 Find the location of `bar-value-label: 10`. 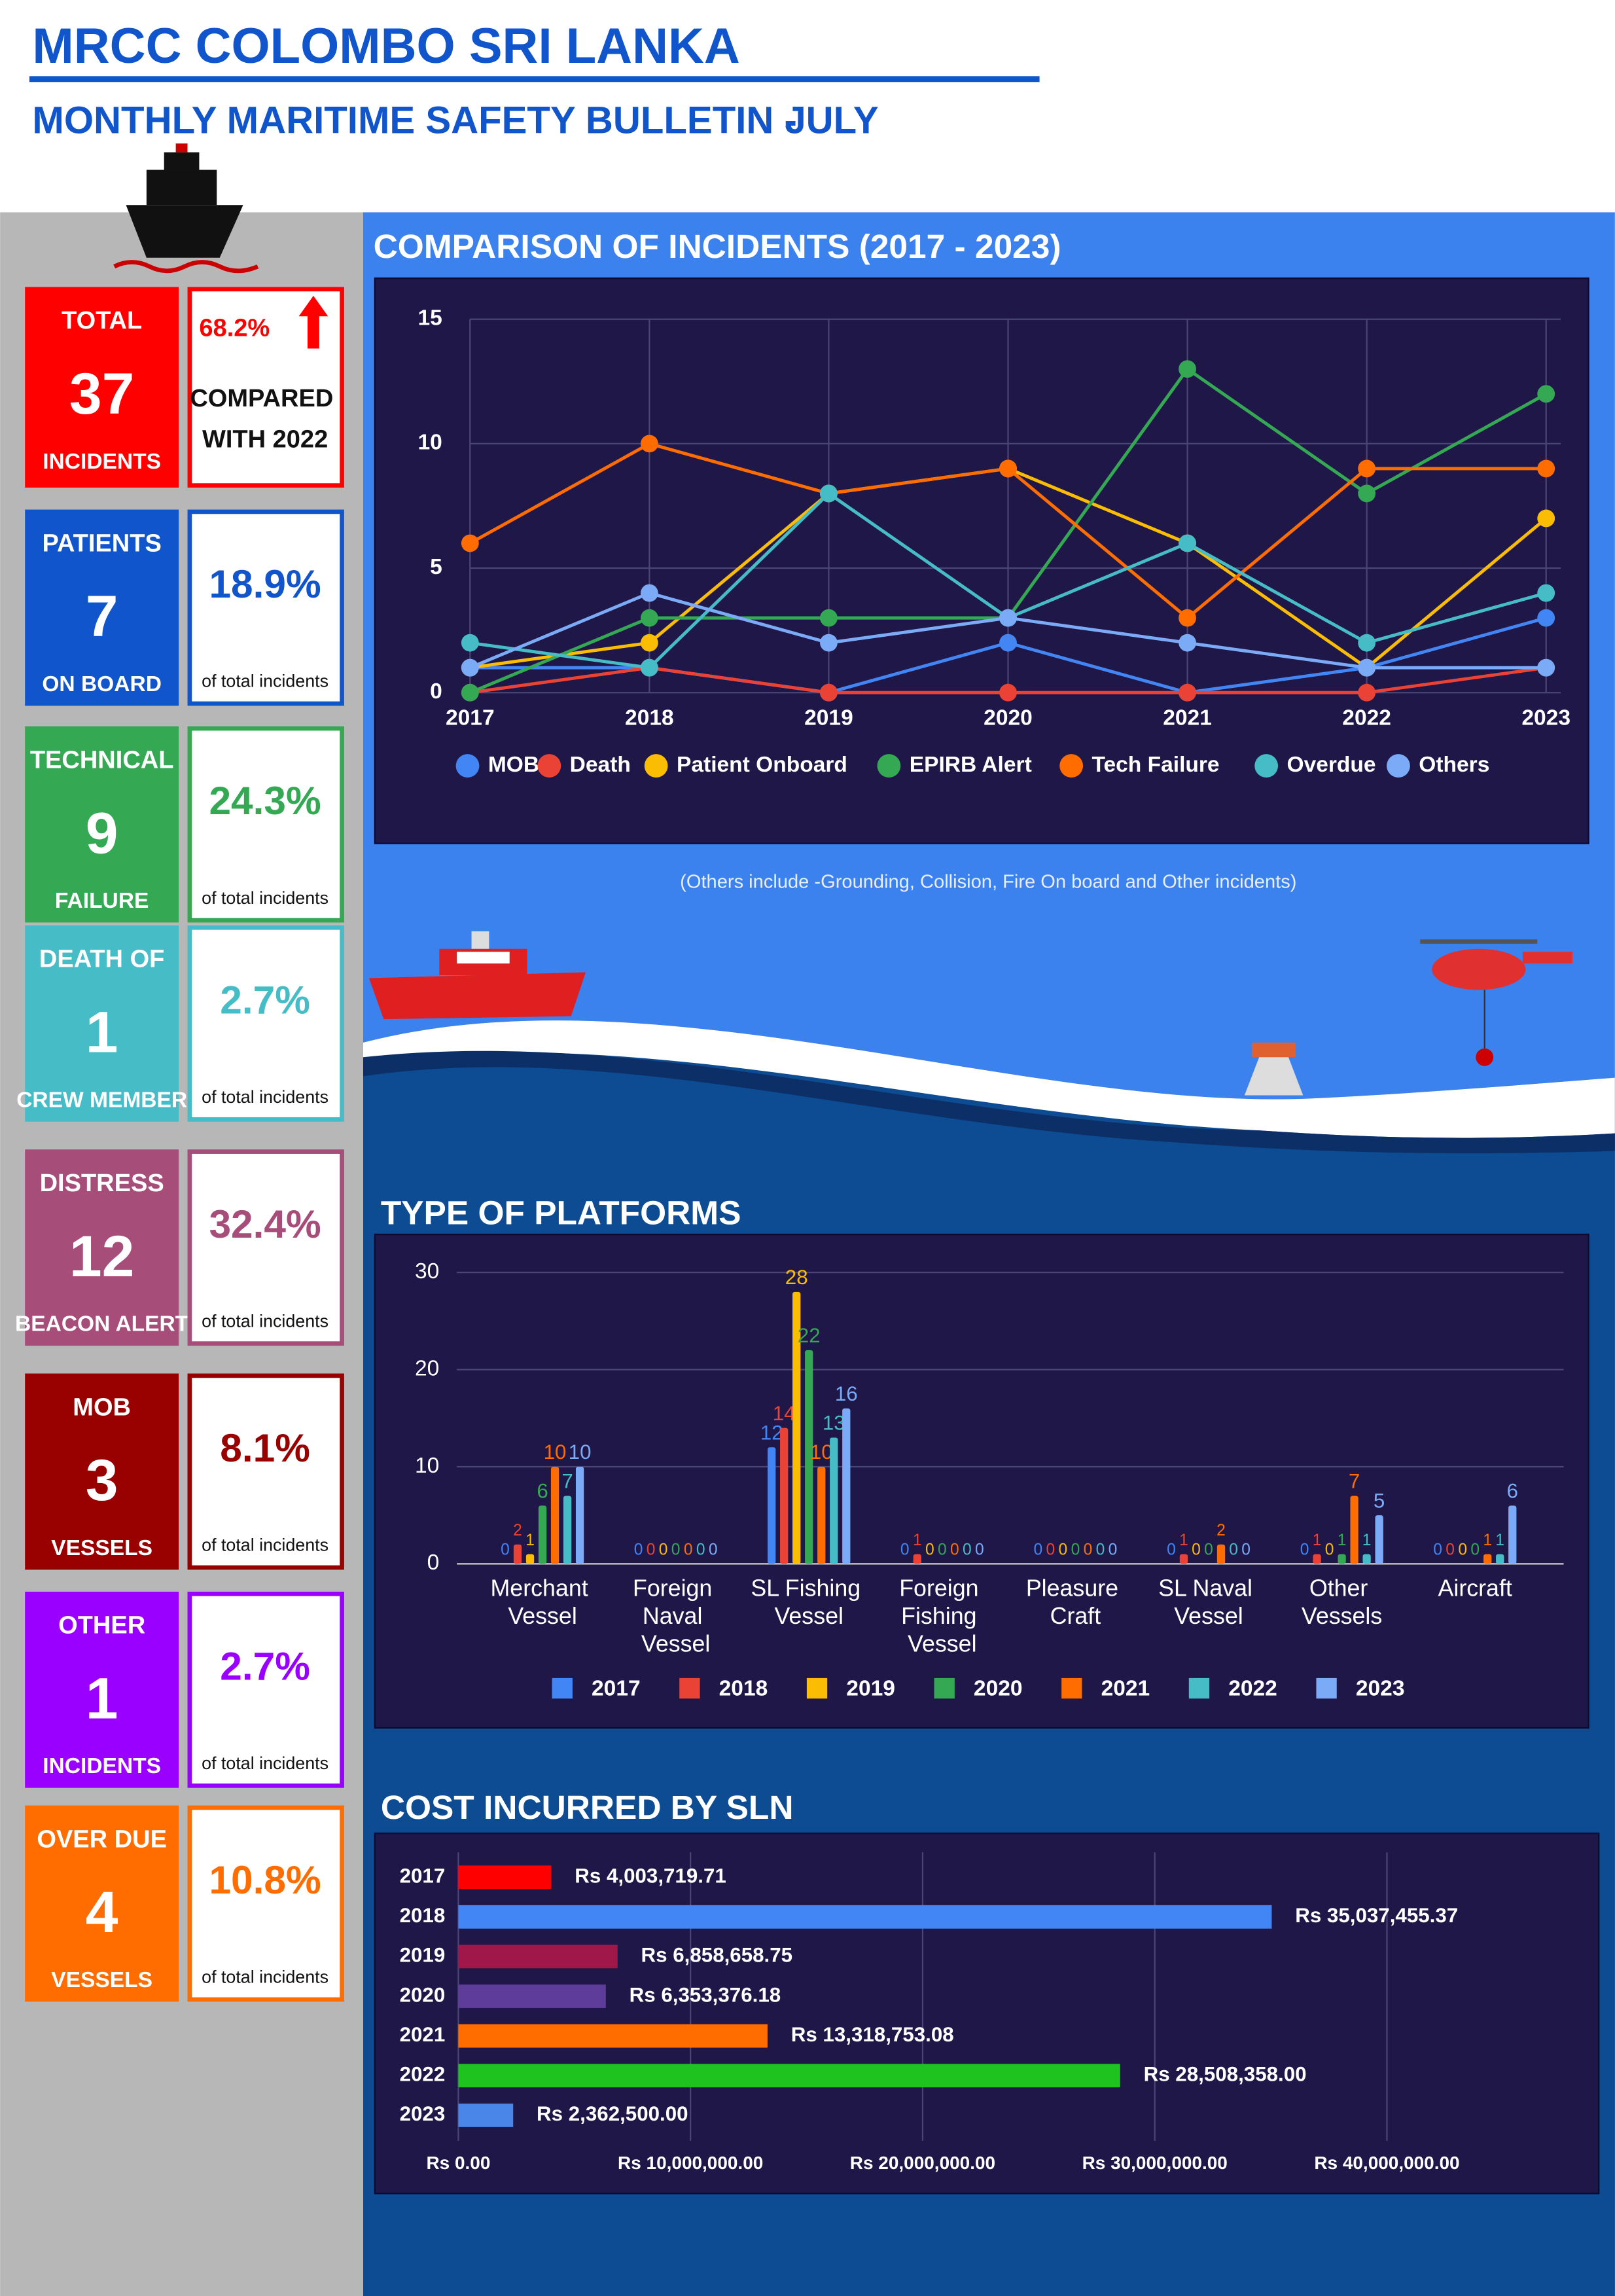

bar-value-label: 10 is located at coordinates (555, 1452).